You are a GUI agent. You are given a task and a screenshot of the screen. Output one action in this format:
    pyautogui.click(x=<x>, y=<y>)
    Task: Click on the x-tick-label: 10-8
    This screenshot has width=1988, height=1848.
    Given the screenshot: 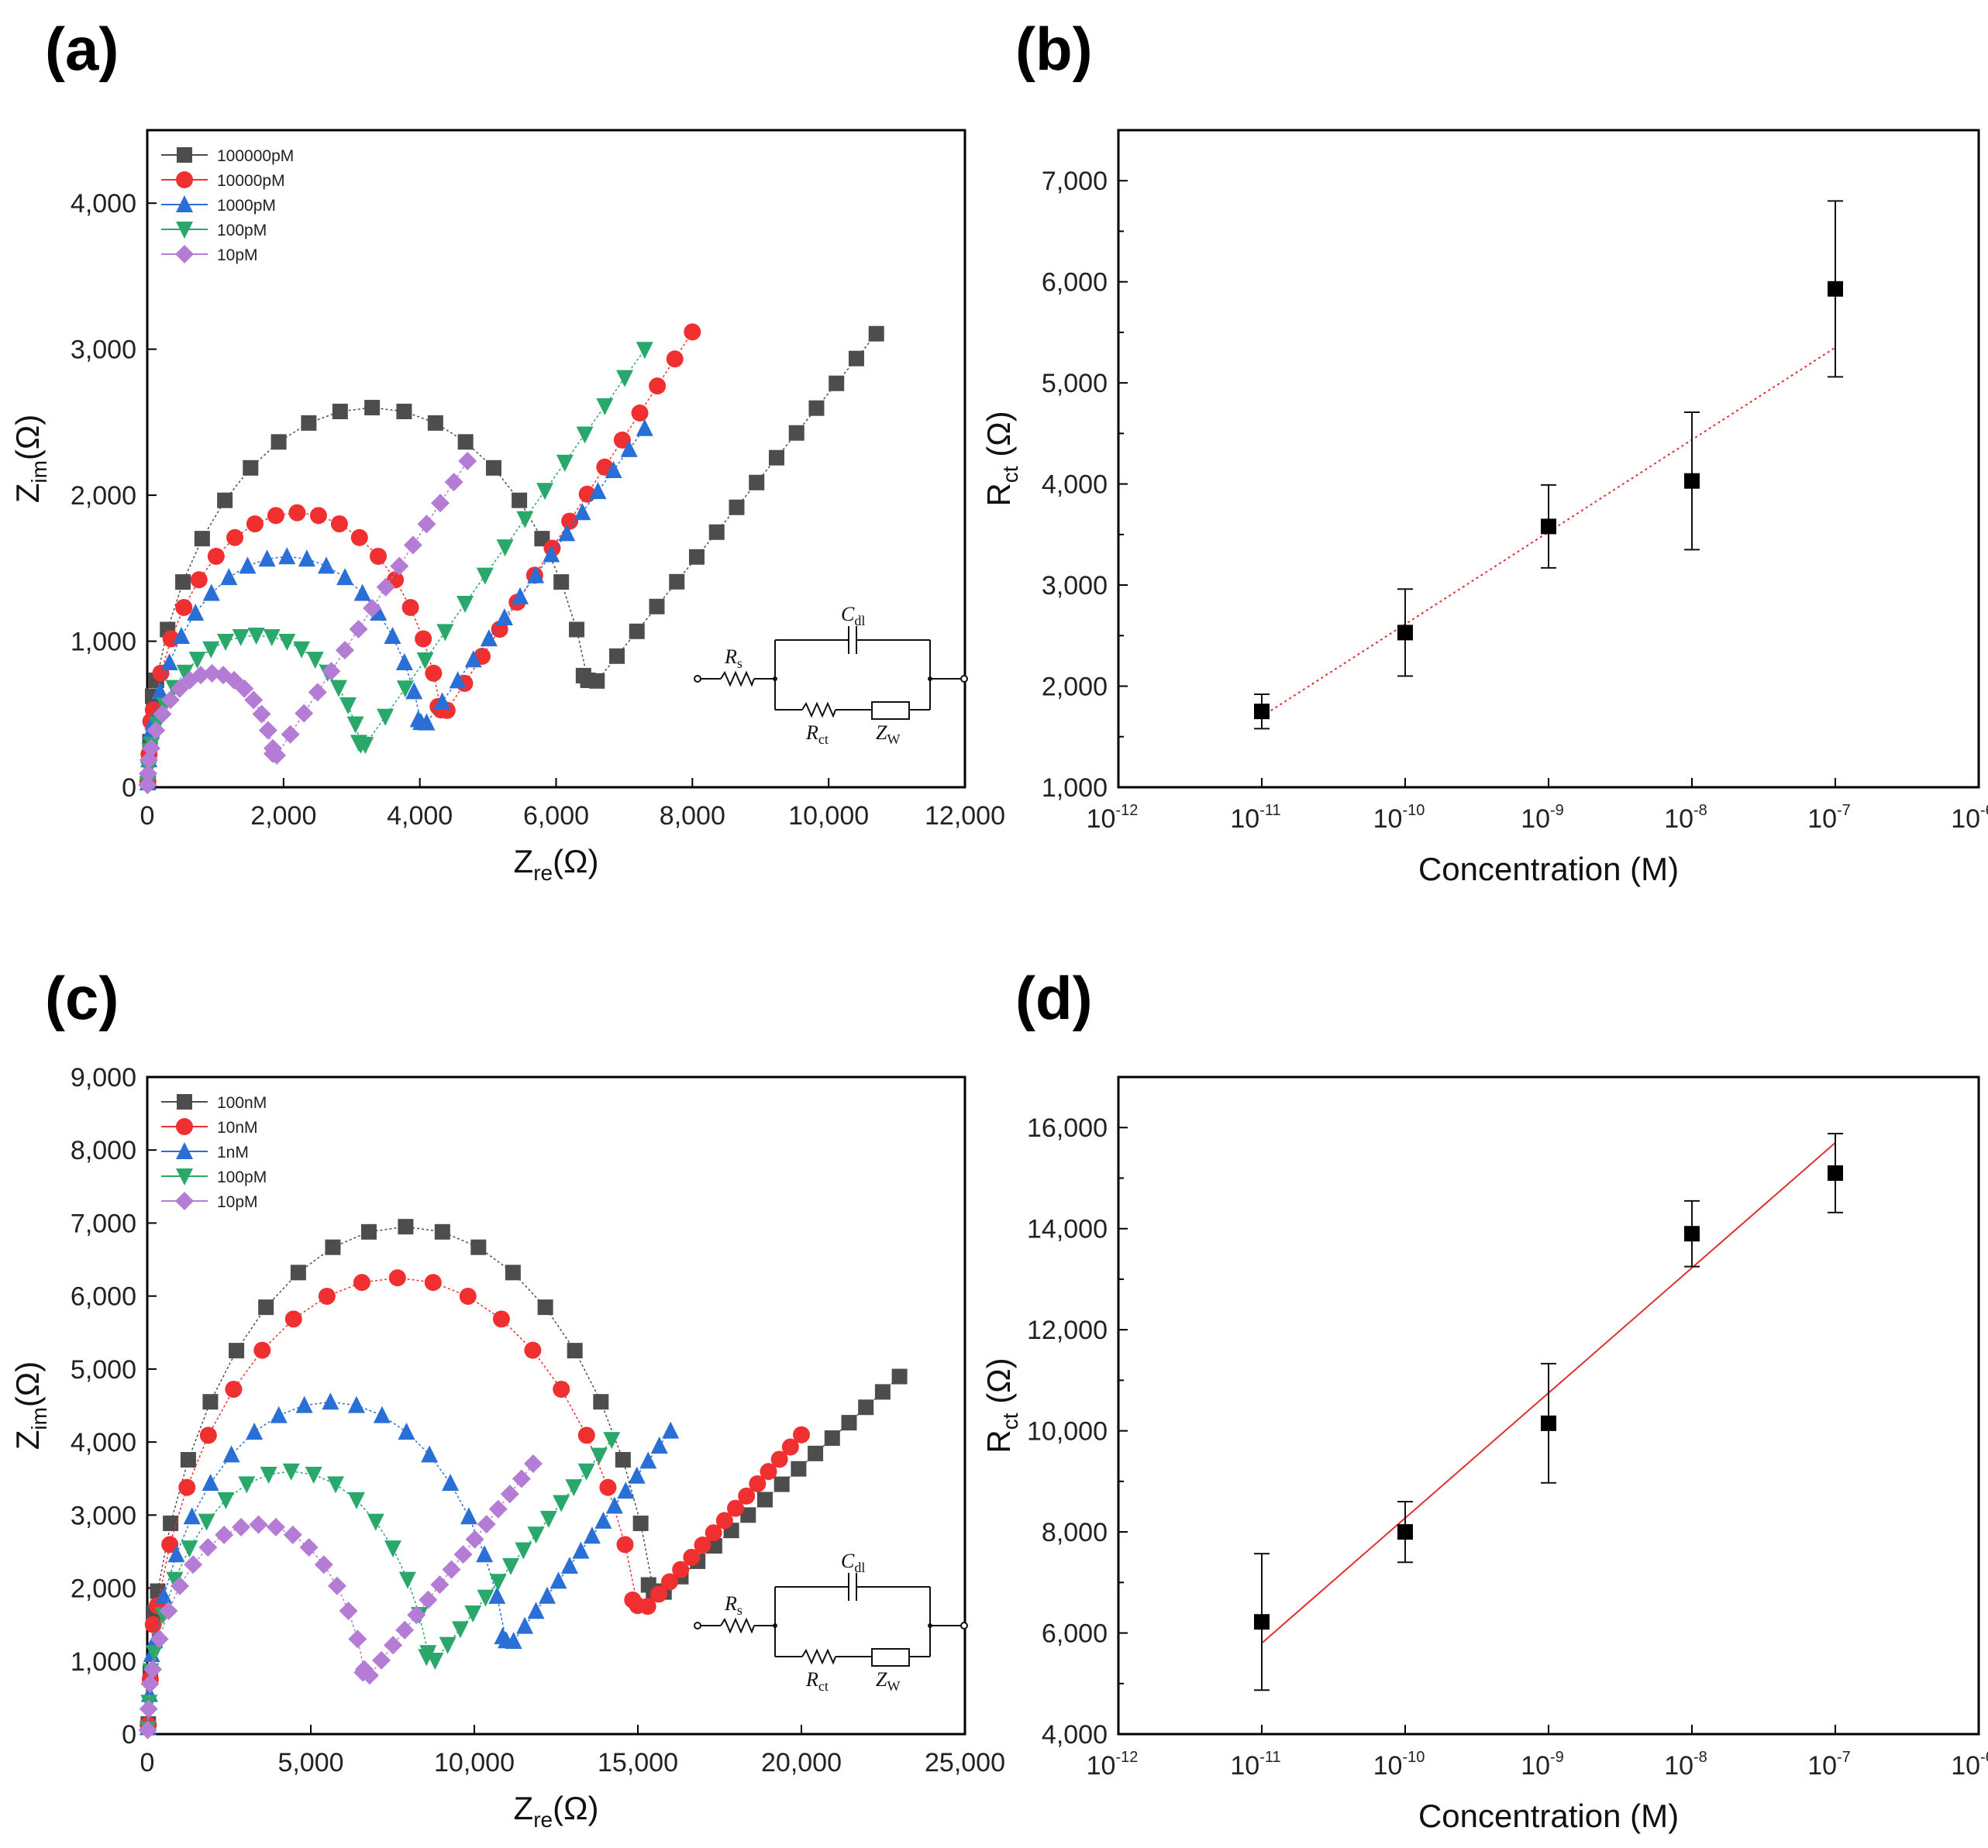 What is the action you would take?
    pyautogui.click(x=1685, y=818)
    